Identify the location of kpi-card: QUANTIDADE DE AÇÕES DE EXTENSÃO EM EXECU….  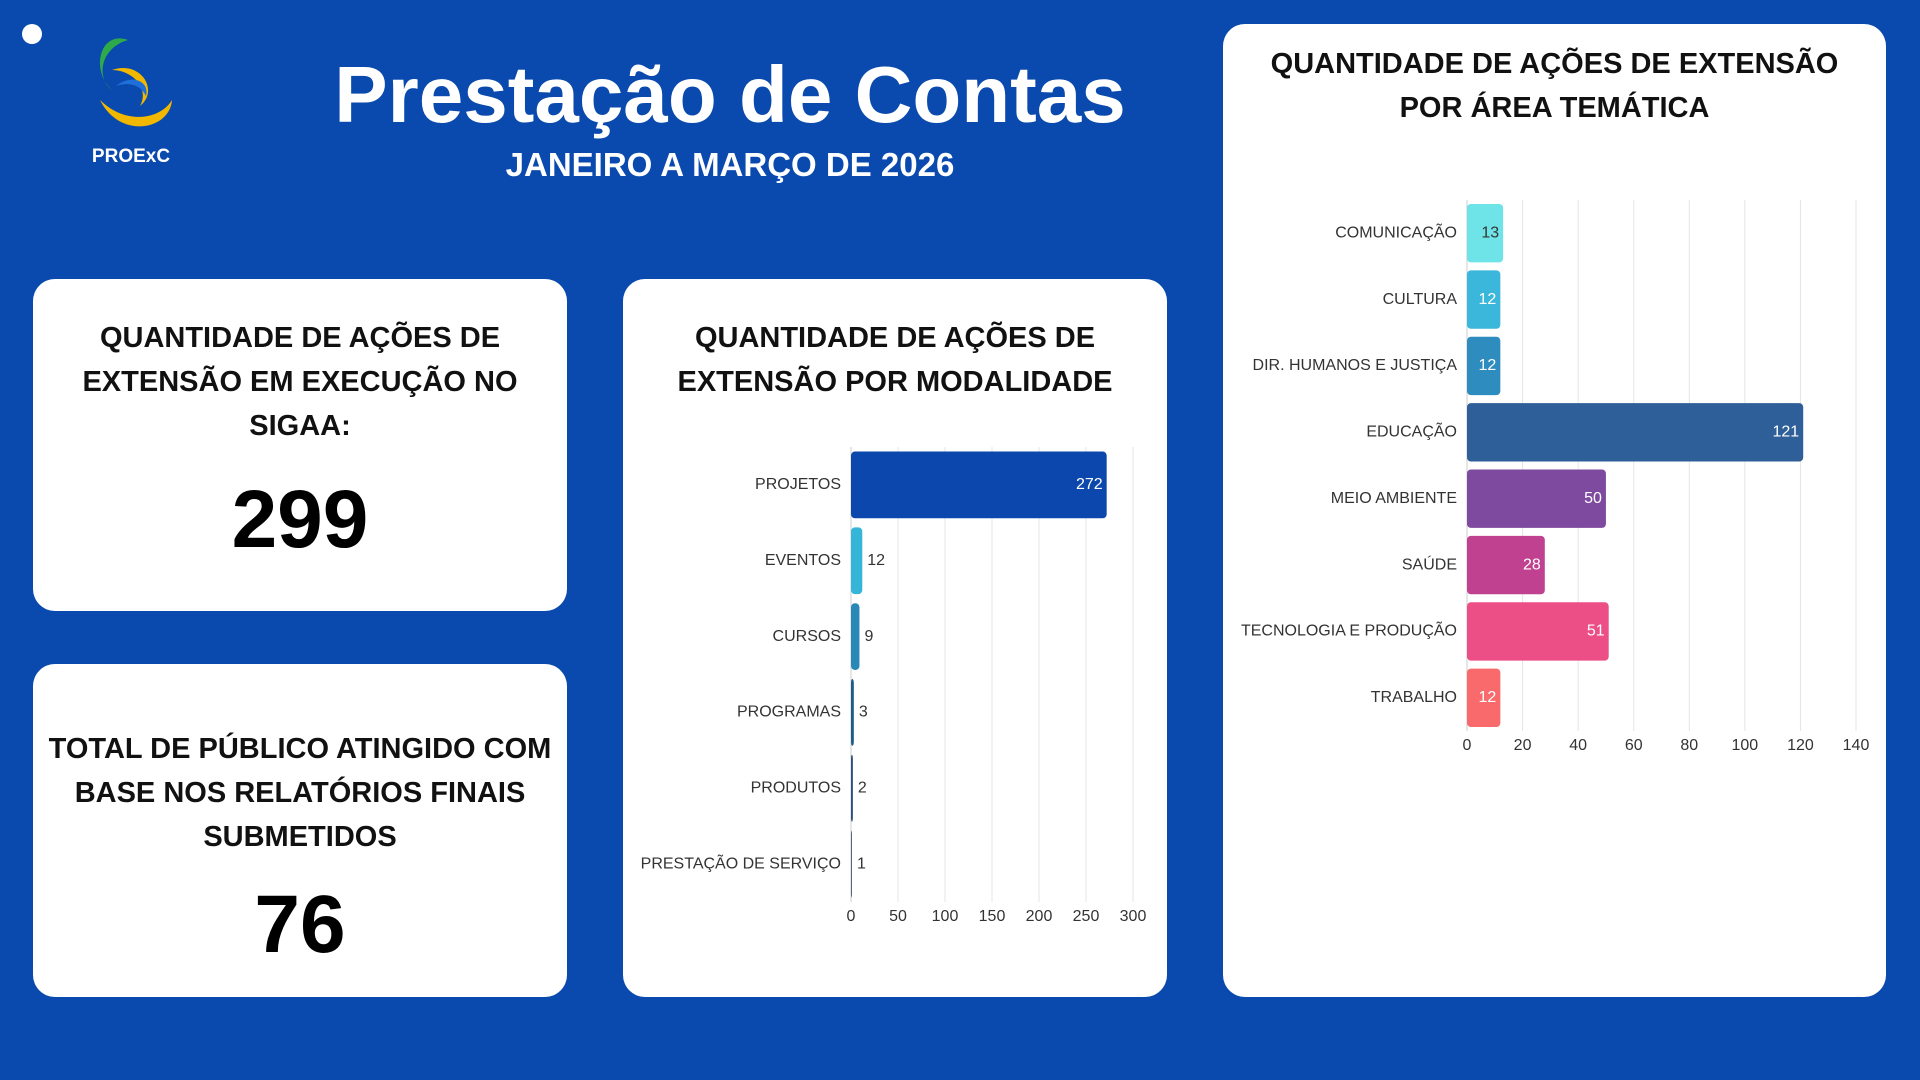
(300, 445).